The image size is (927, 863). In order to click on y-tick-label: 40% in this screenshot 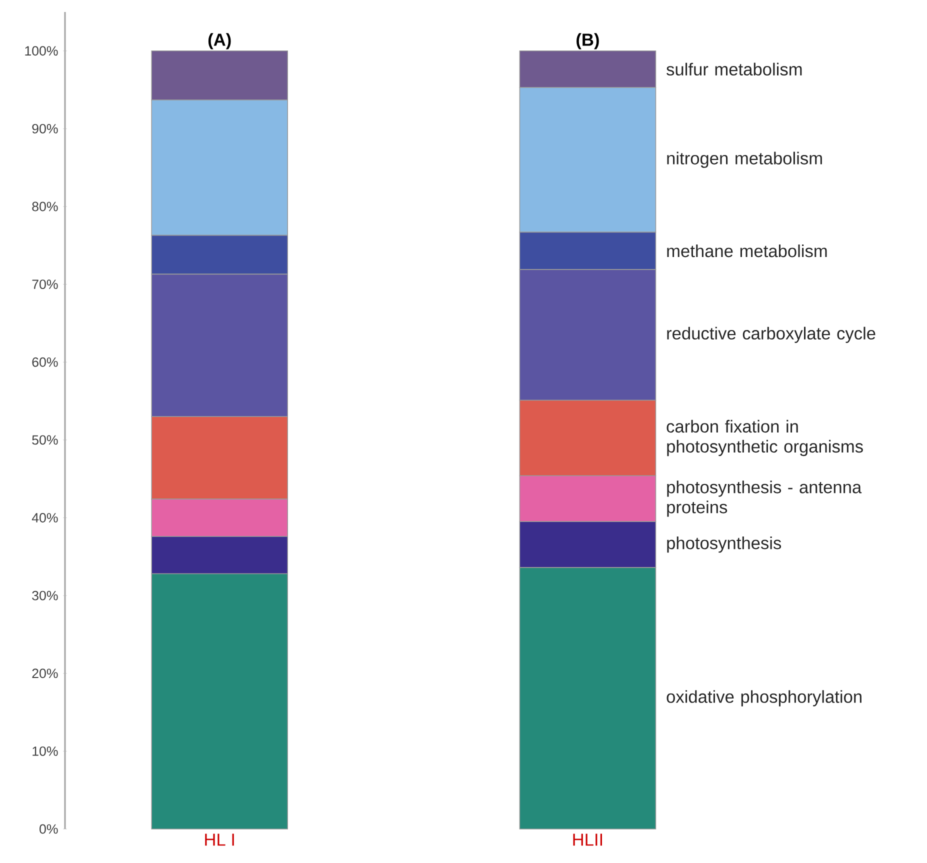, I will do `click(45, 517)`.